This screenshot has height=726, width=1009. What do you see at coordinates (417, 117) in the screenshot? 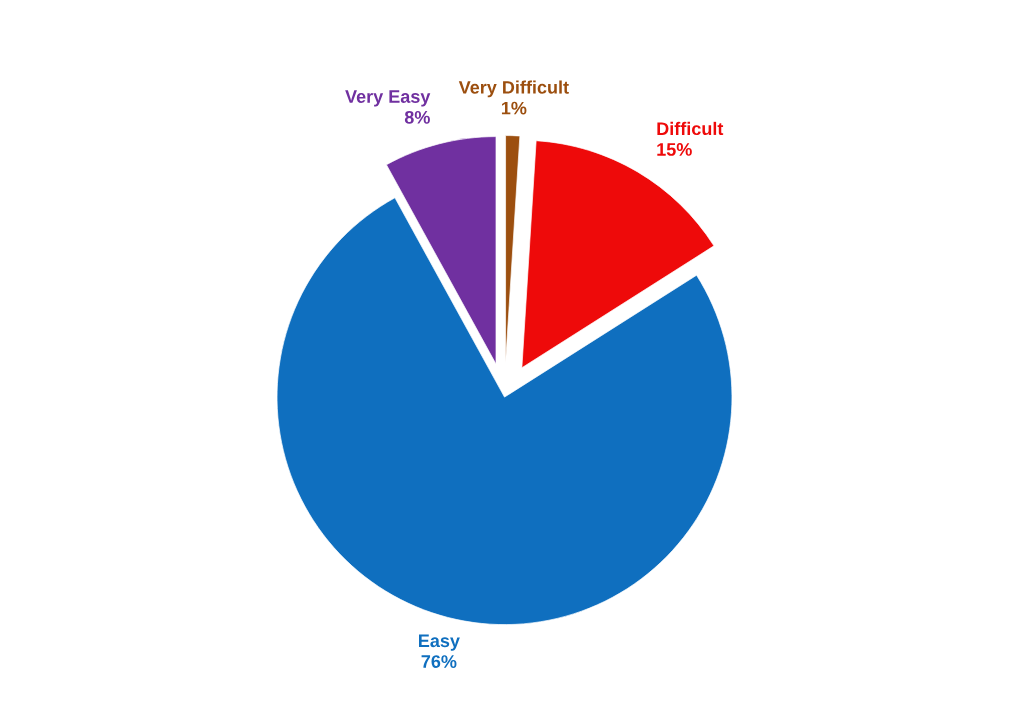
I see `data-label: 8%` at bounding box center [417, 117].